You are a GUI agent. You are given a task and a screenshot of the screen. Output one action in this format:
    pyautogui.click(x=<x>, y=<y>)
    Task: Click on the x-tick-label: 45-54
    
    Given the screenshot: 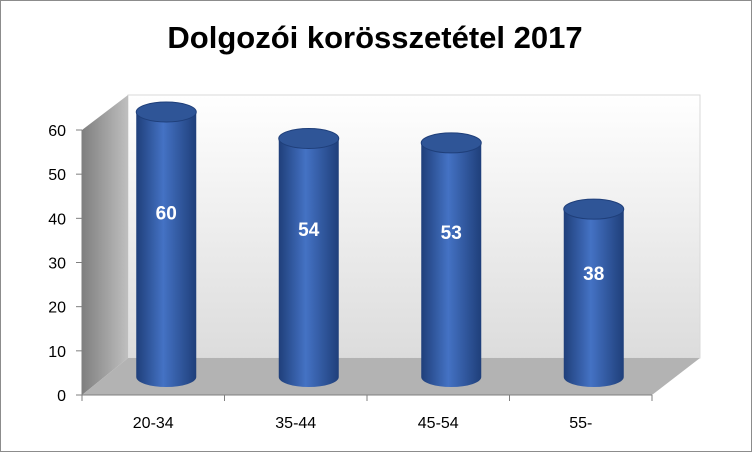 What is the action you would take?
    pyautogui.click(x=438, y=423)
    